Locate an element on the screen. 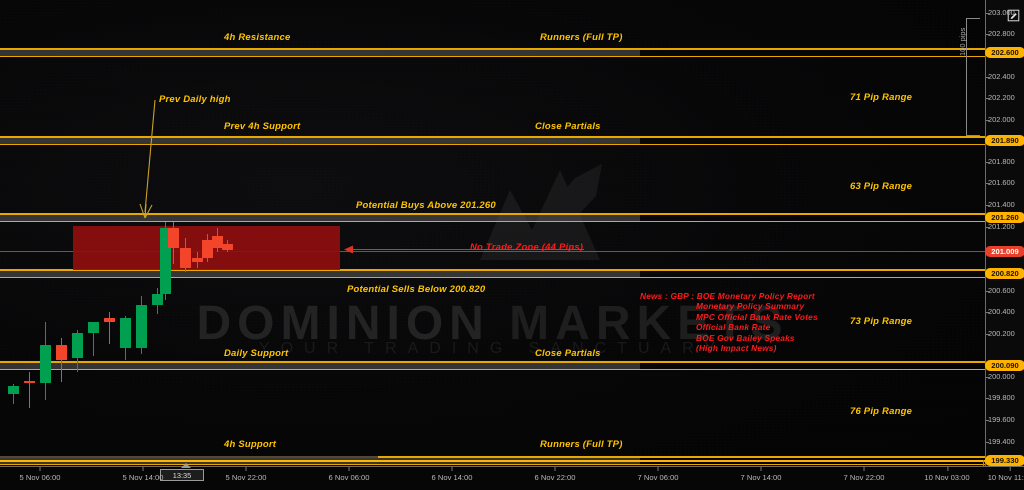 The width and height of the screenshot is (1024, 490). price-tick: 199.800 is located at coordinates (1000, 397).